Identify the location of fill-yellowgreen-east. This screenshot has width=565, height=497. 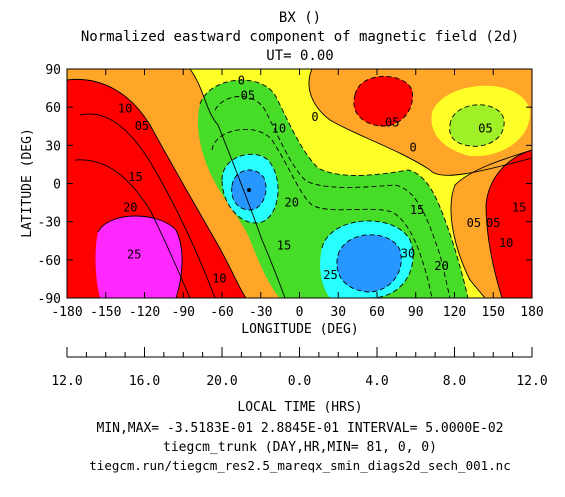
(477, 125).